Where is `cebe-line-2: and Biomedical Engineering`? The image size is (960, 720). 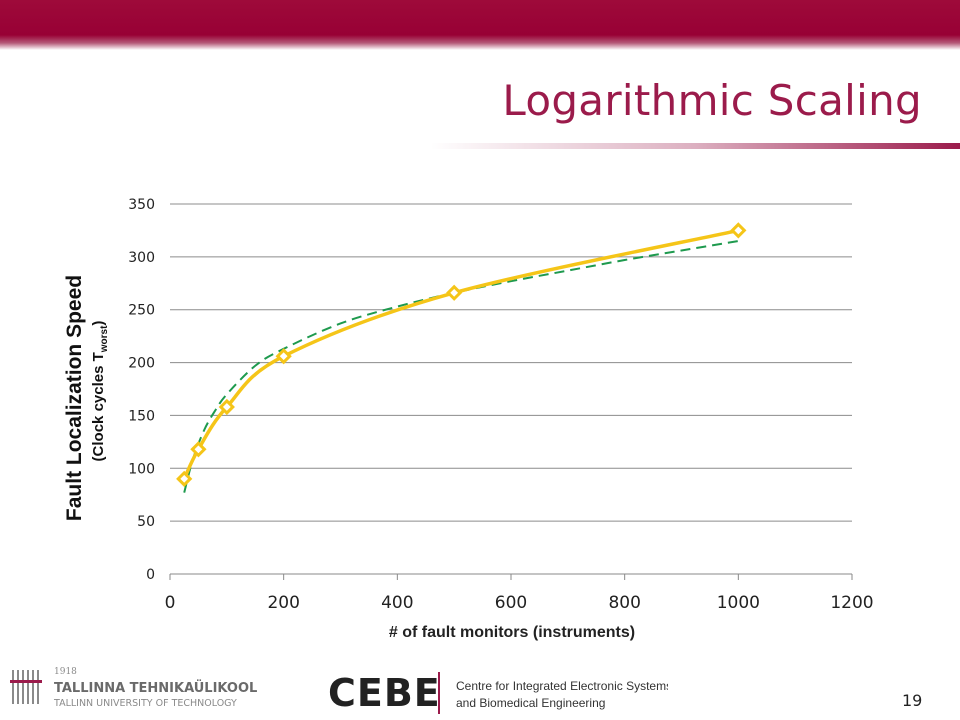 cebe-line-2: and Biomedical Engineering is located at coordinates (530, 703).